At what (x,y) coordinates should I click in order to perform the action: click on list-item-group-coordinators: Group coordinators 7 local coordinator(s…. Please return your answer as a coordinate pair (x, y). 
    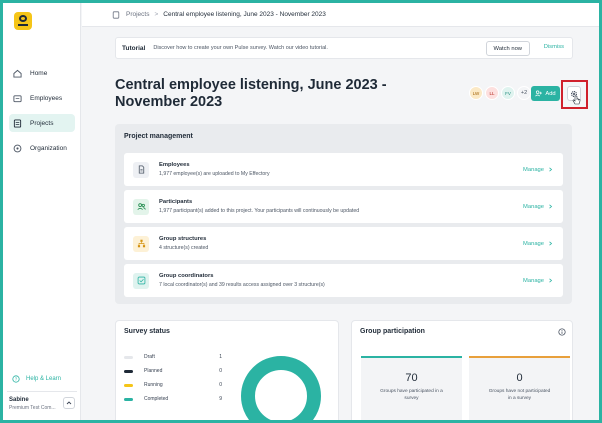
    Looking at the image, I should click on (343, 280).